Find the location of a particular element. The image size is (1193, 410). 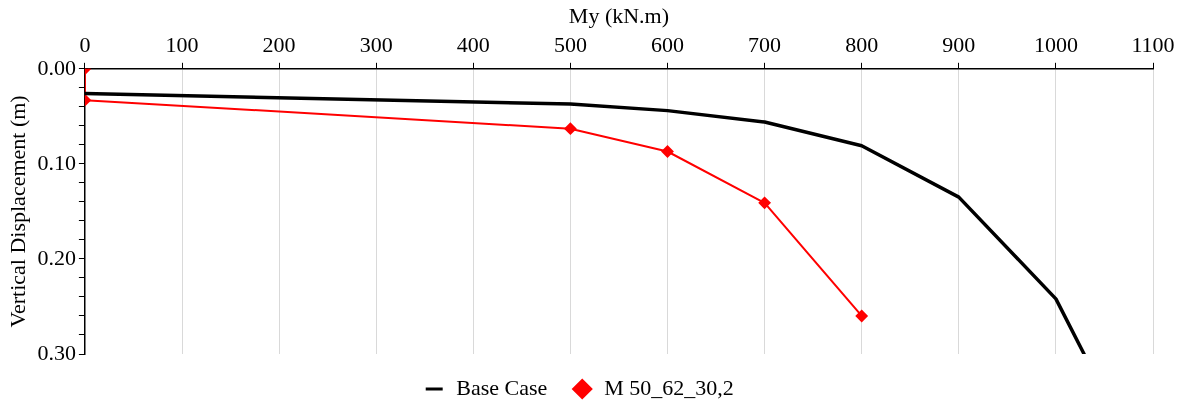

x-tick-label: 0 is located at coordinates (85, 45).